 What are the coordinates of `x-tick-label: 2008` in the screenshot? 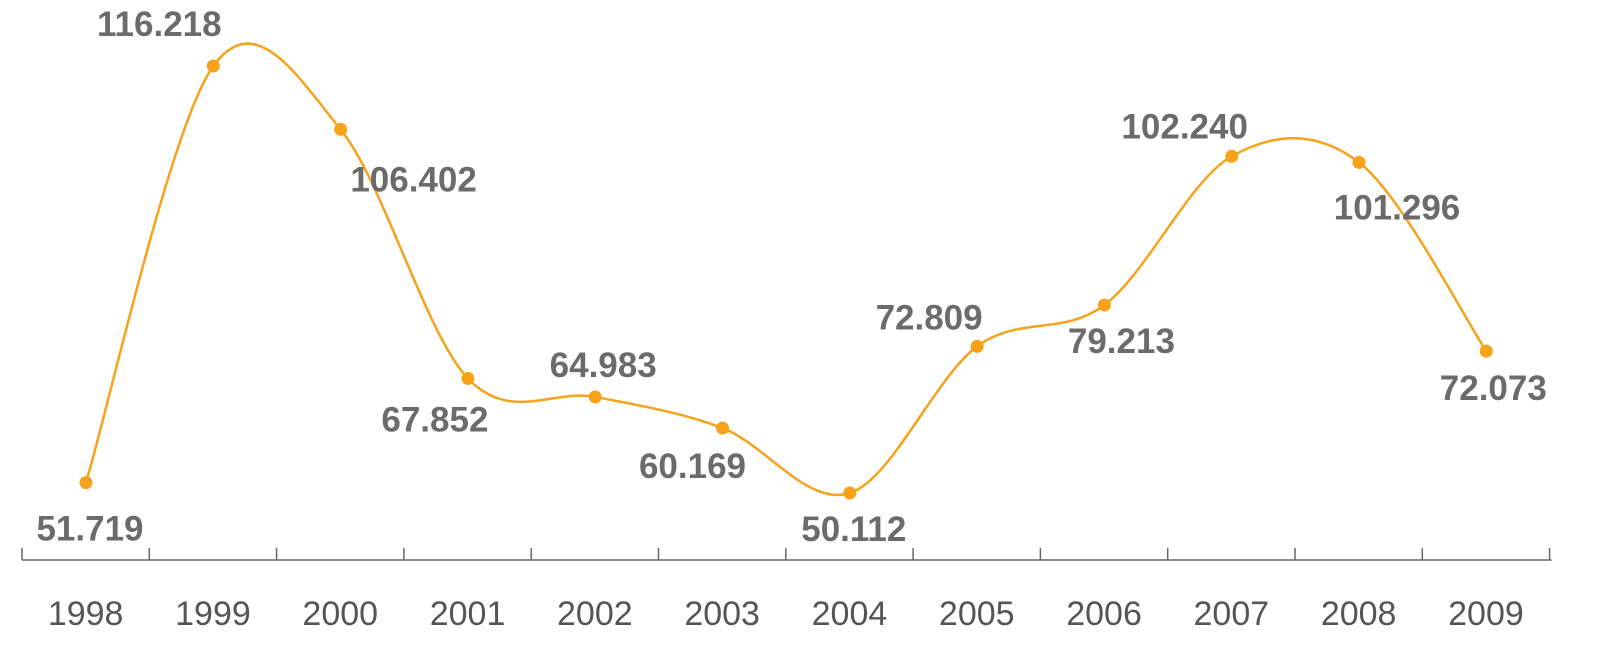 It's located at (1359, 614).